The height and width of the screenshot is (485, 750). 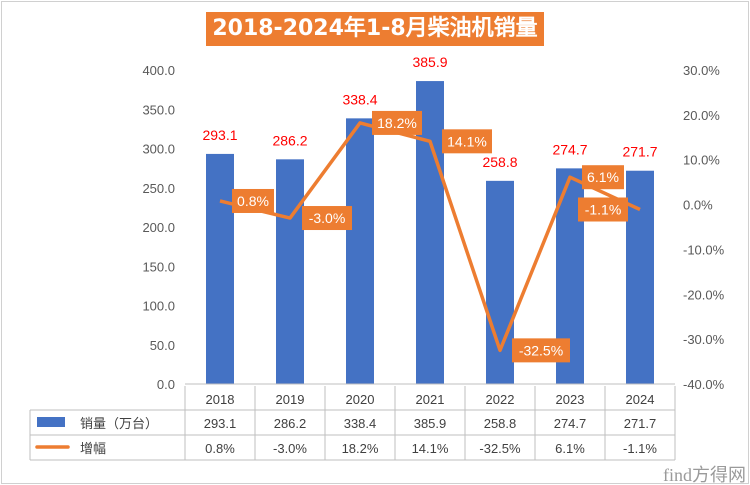 I want to click on left-axis-tick: 100.0, so click(x=158, y=306).